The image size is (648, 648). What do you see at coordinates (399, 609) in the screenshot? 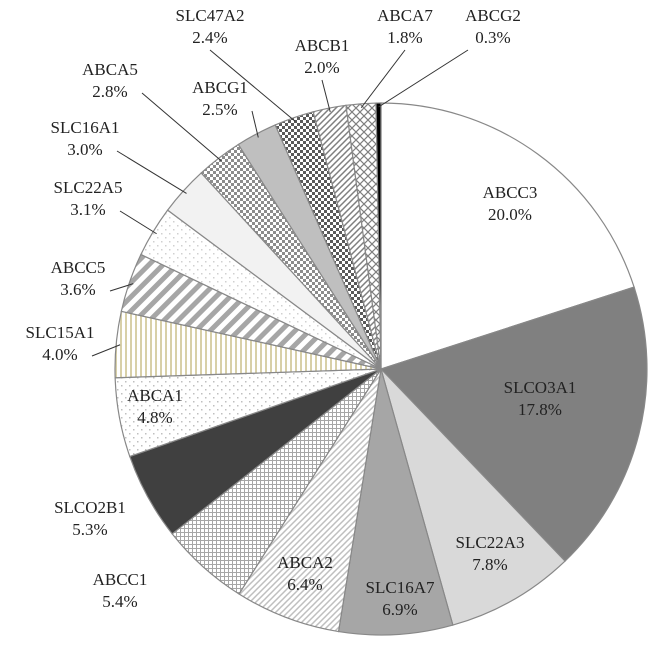
I see `slice-value-label: 6.9%` at bounding box center [399, 609].